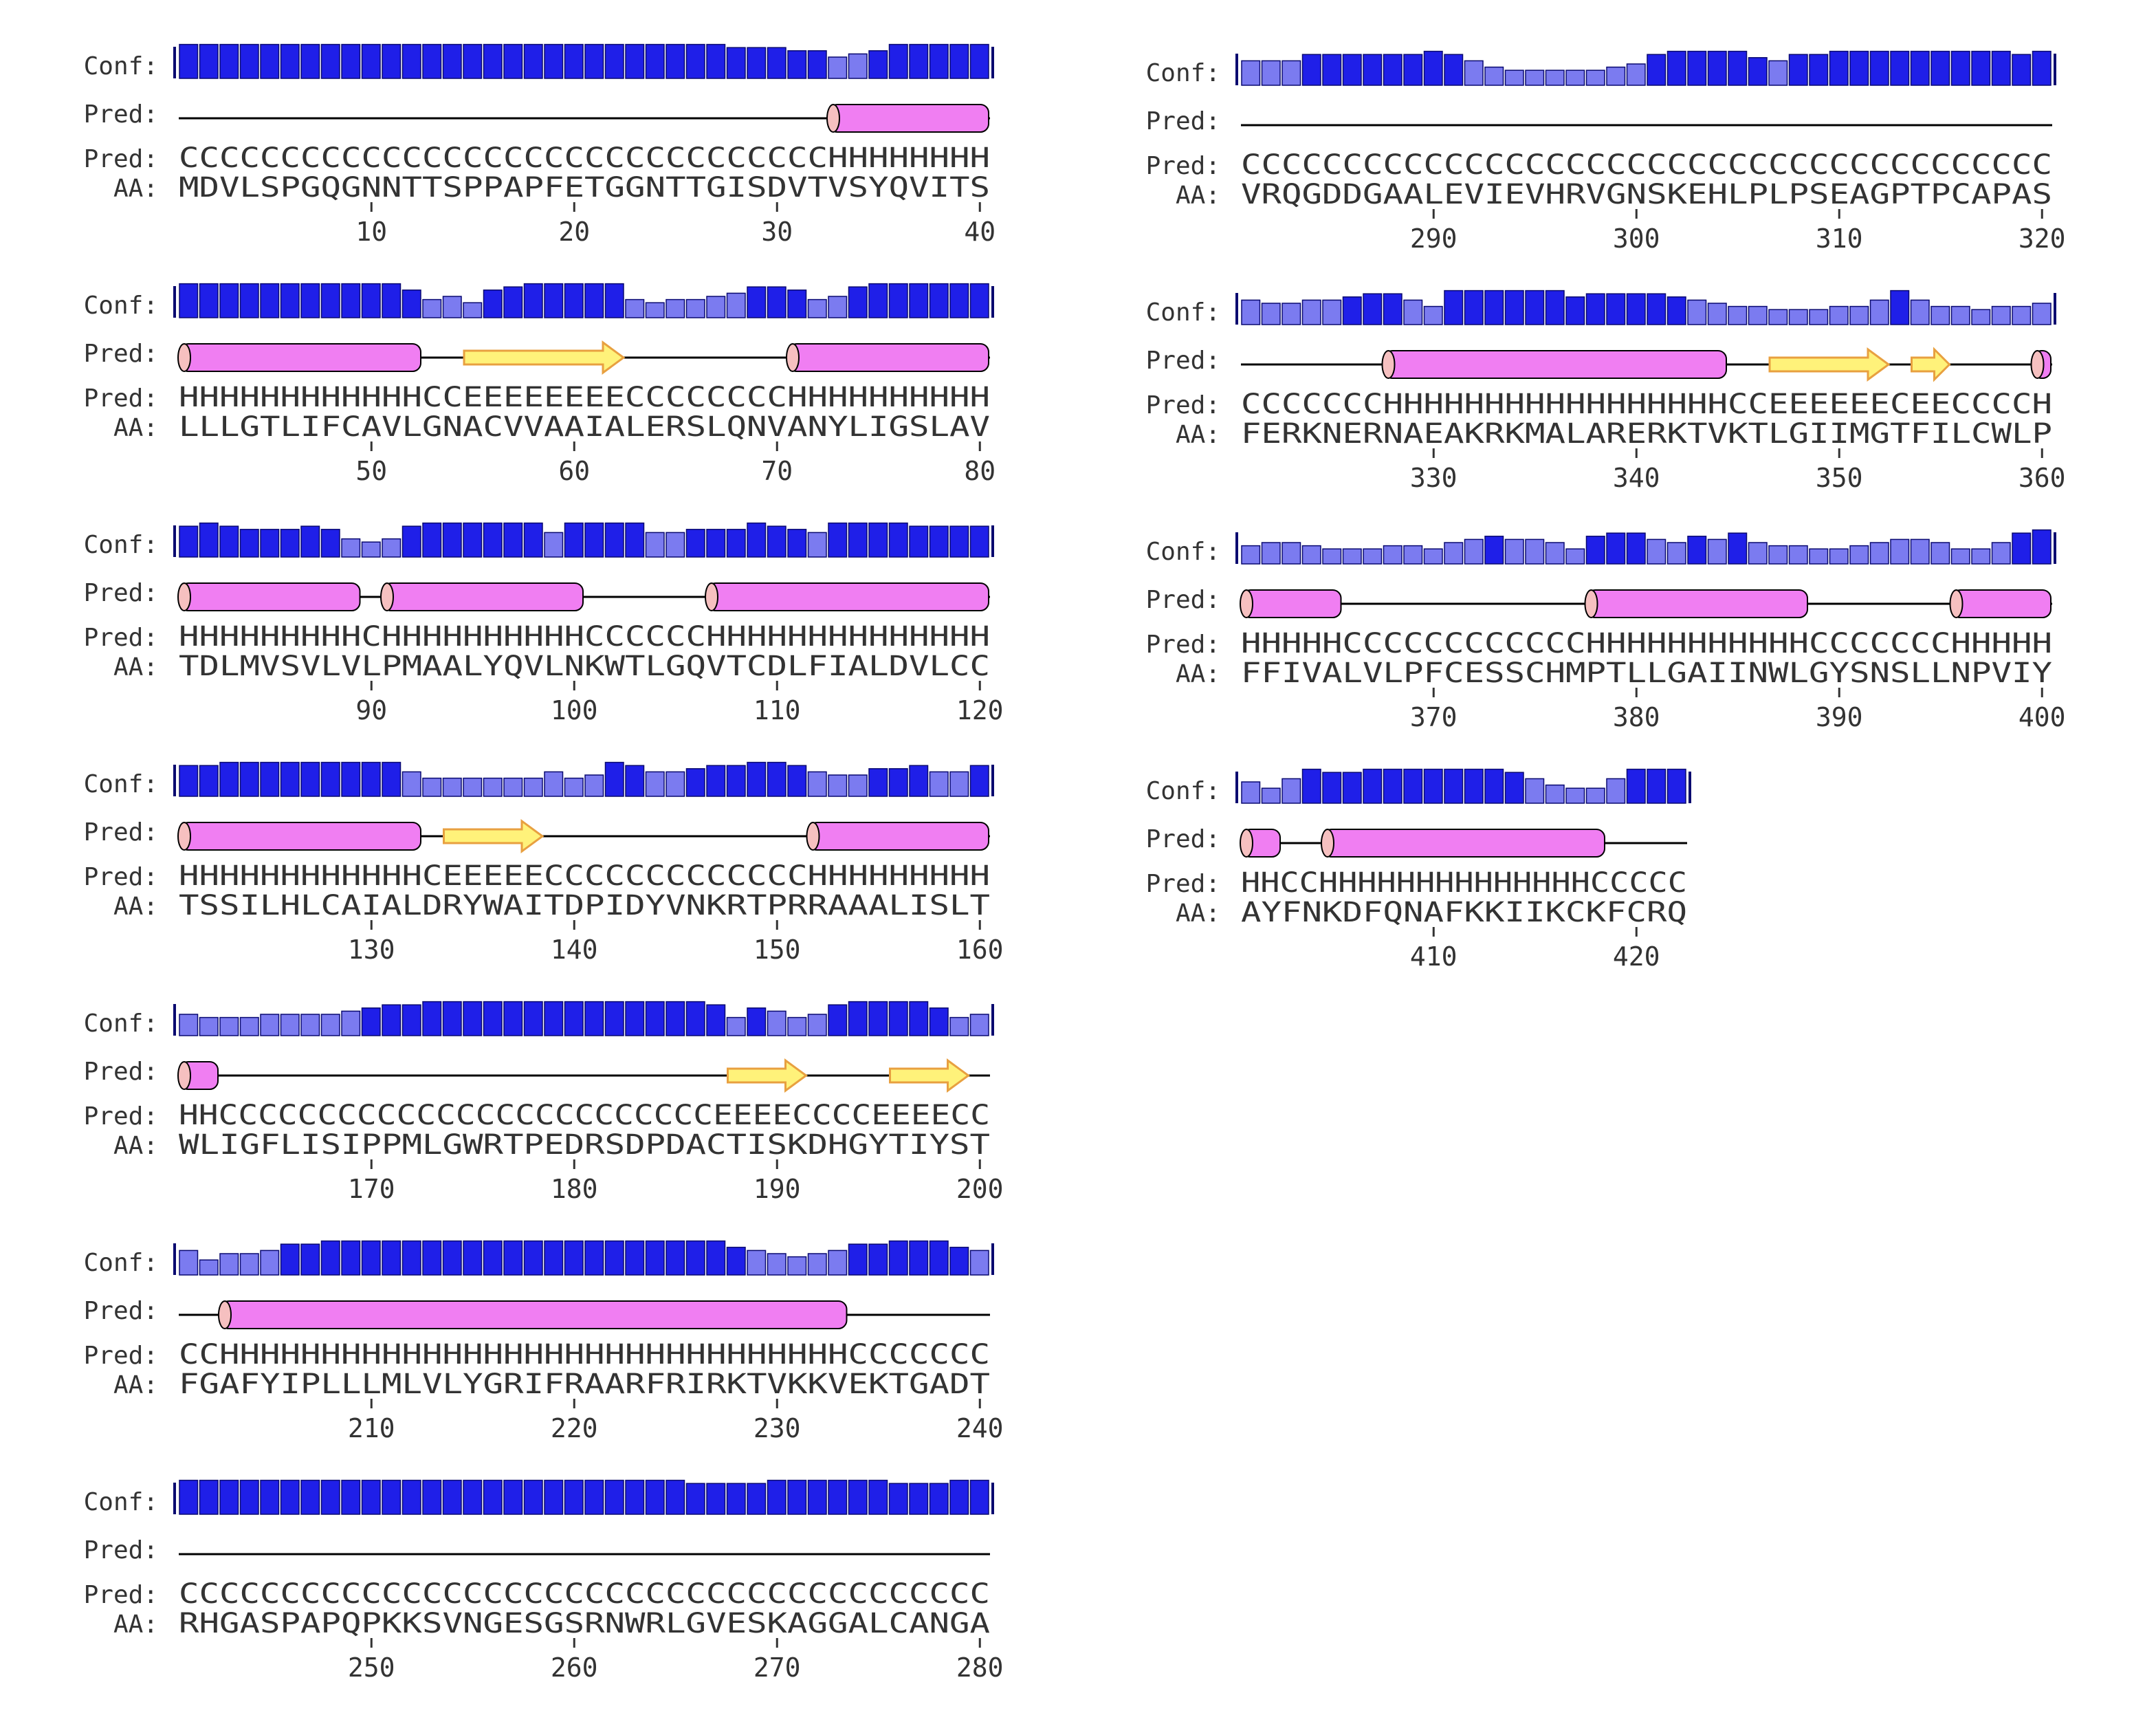  What do you see at coordinates (777, 710) in the screenshot?
I see `position-number: 110` at bounding box center [777, 710].